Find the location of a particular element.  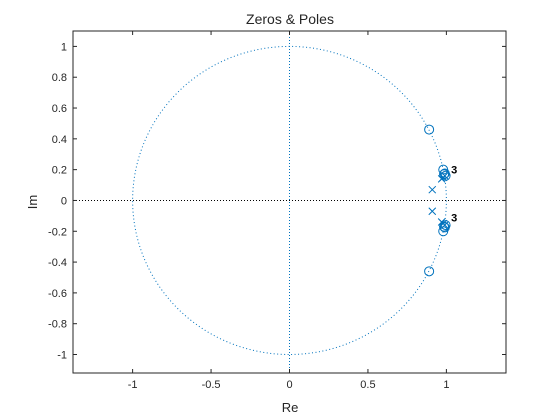

x-axis-label: Re is located at coordinates (290, 407).